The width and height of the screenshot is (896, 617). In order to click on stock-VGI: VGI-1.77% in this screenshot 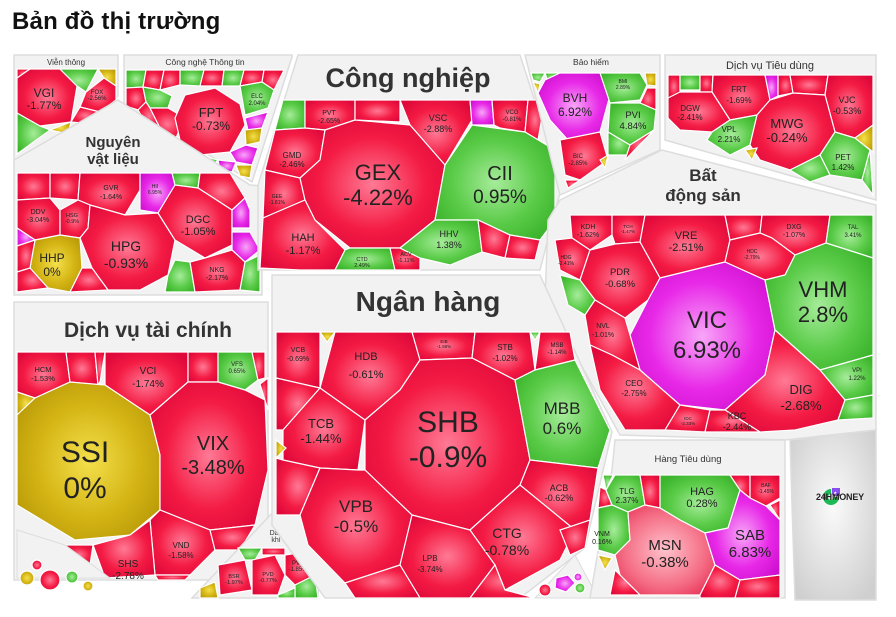, I will do `click(44, 99)`.